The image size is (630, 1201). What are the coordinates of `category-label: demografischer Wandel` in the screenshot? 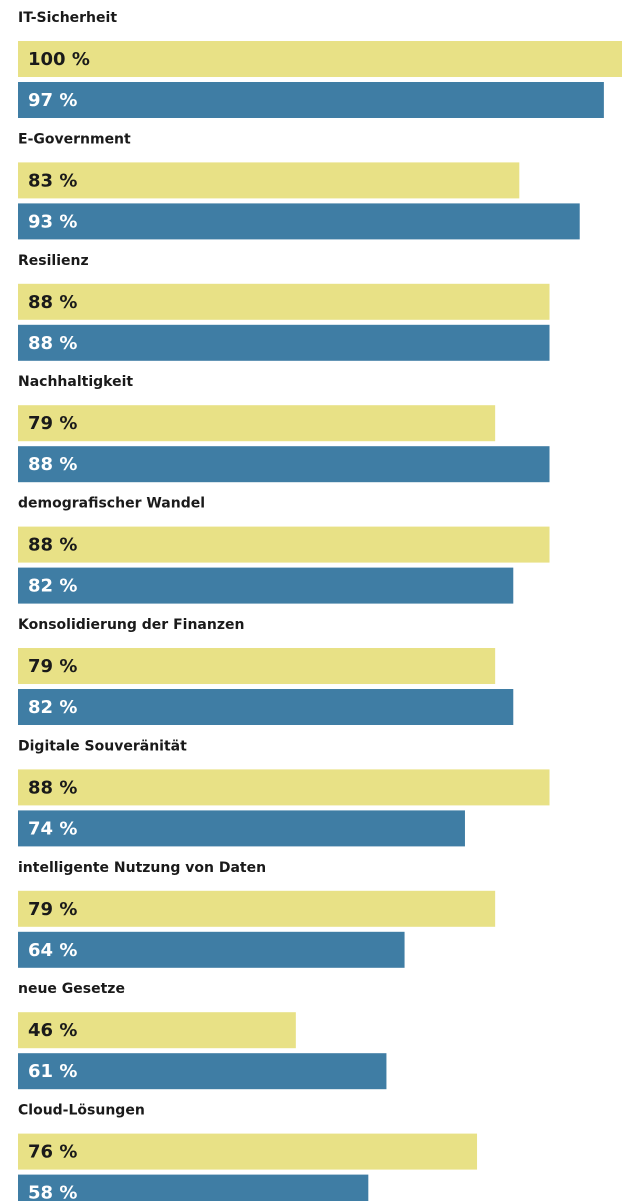 It's located at (111, 504).